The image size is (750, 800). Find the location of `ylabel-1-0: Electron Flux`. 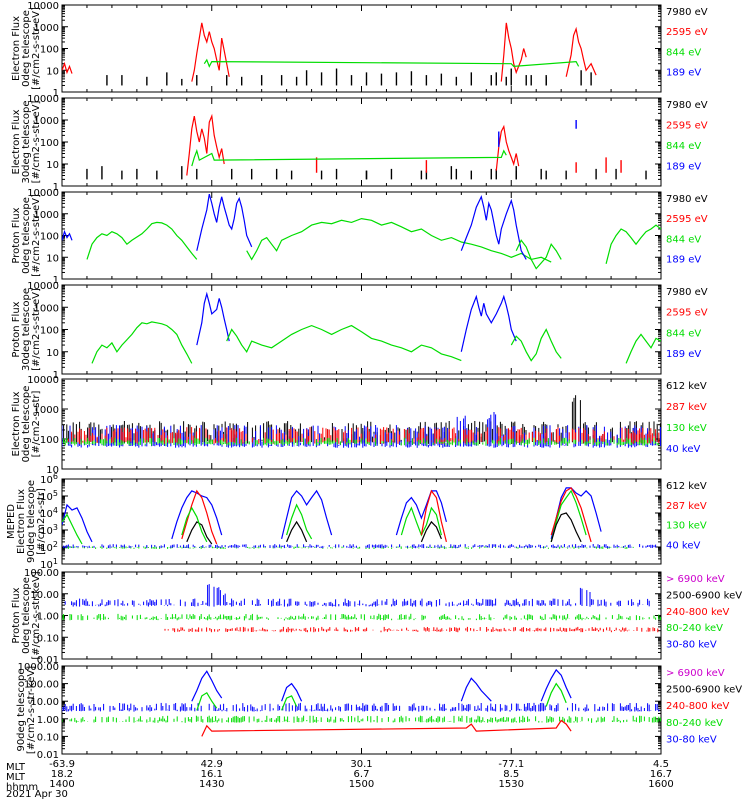

ylabel-1-0: Electron Flux is located at coordinates (16, 48).